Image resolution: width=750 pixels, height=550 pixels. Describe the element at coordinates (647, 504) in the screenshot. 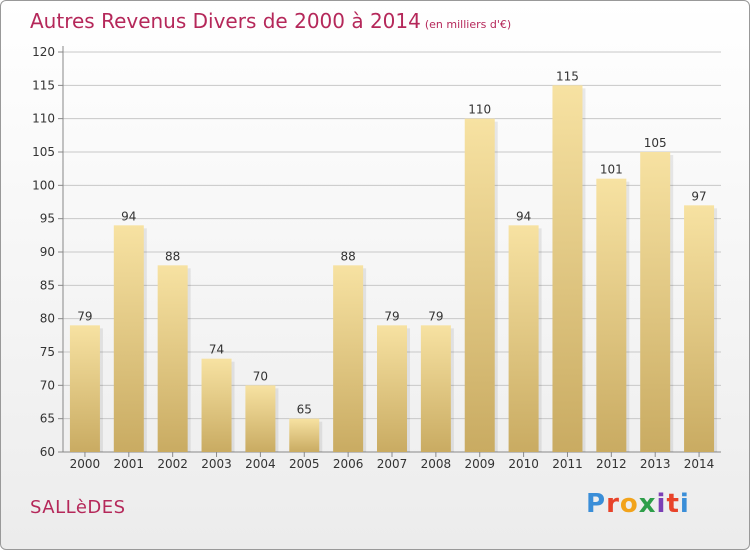

I see `brand-letter: x` at that location.